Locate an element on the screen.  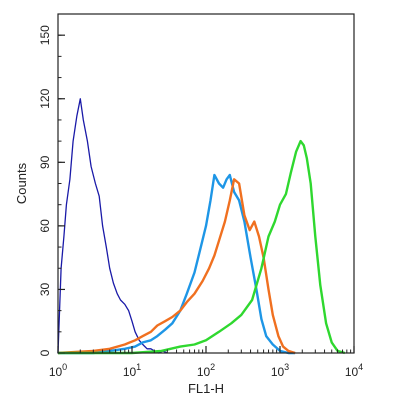
y-tick-label: 60 is located at coordinates (45, 226).